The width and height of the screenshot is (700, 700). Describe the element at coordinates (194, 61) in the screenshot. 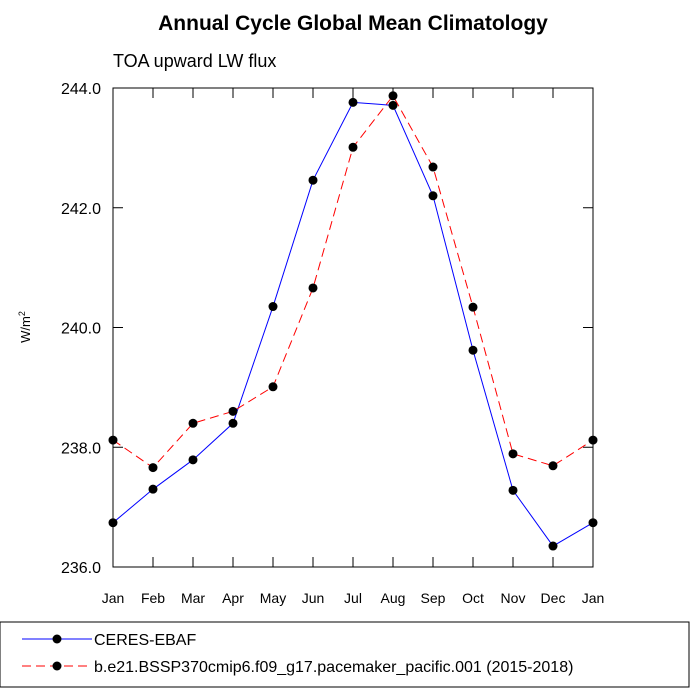

I see `chart-subtitle: TOA upward LW flux` at that location.